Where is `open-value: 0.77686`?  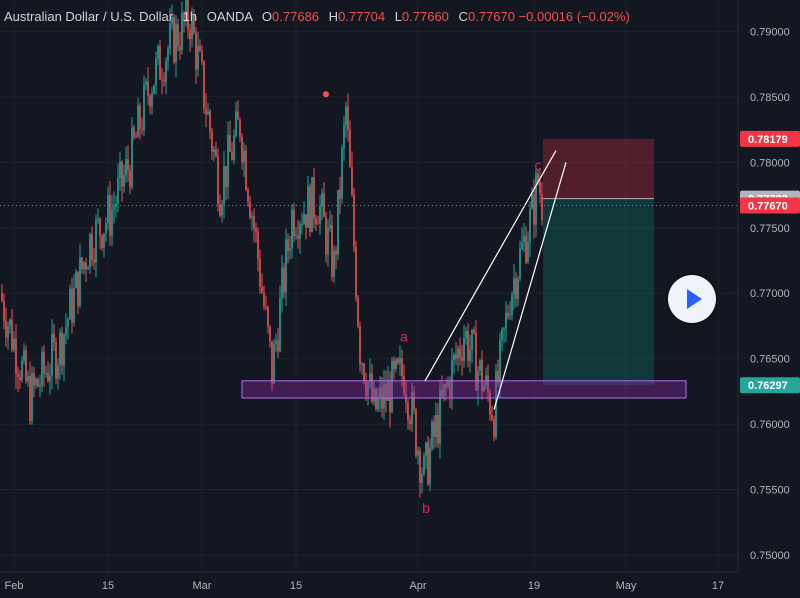
open-value: 0.77686 is located at coordinates (296, 16).